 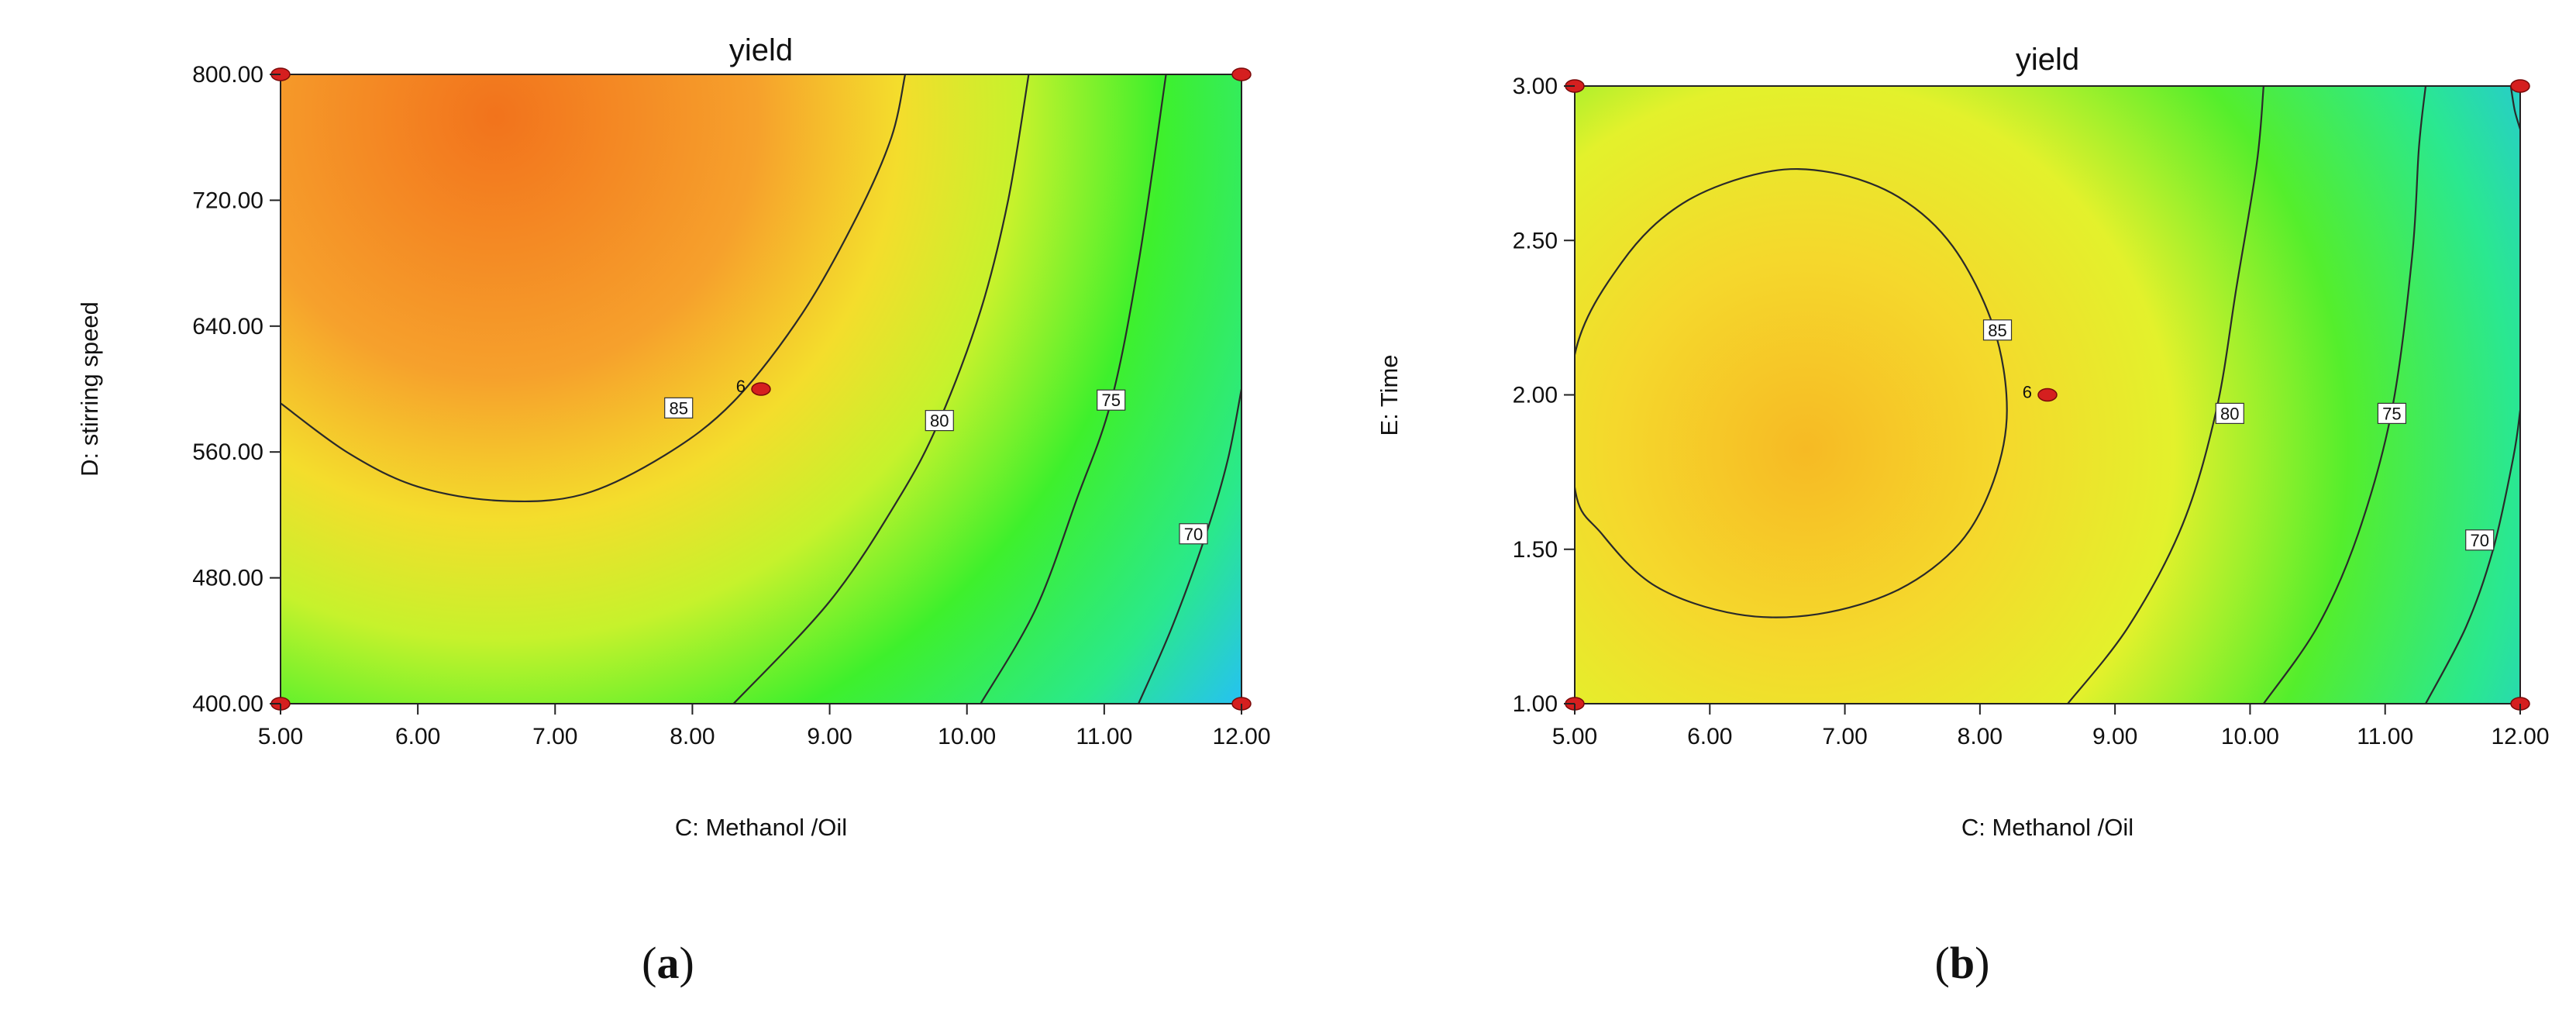 What do you see at coordinates (227, 326) in the screenshot?
I see `y-tick-label-a: 640.00` at bounding box center [227, 326].